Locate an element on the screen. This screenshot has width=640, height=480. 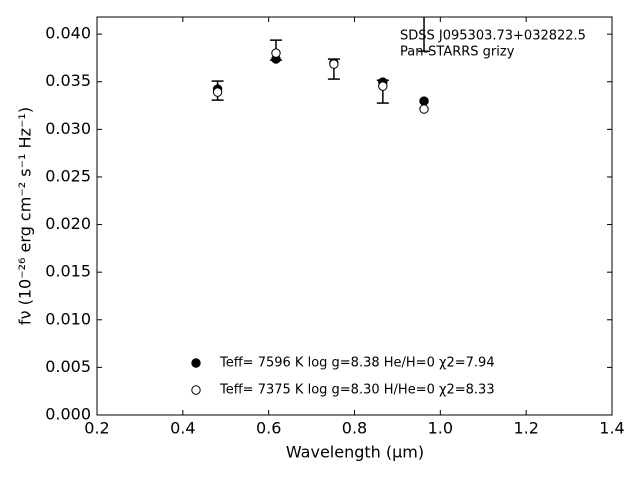
legend-label: Teff= 7596 K log g=8.38 He/H=0 χ2=7.94 is located at coordinates (357, 363).